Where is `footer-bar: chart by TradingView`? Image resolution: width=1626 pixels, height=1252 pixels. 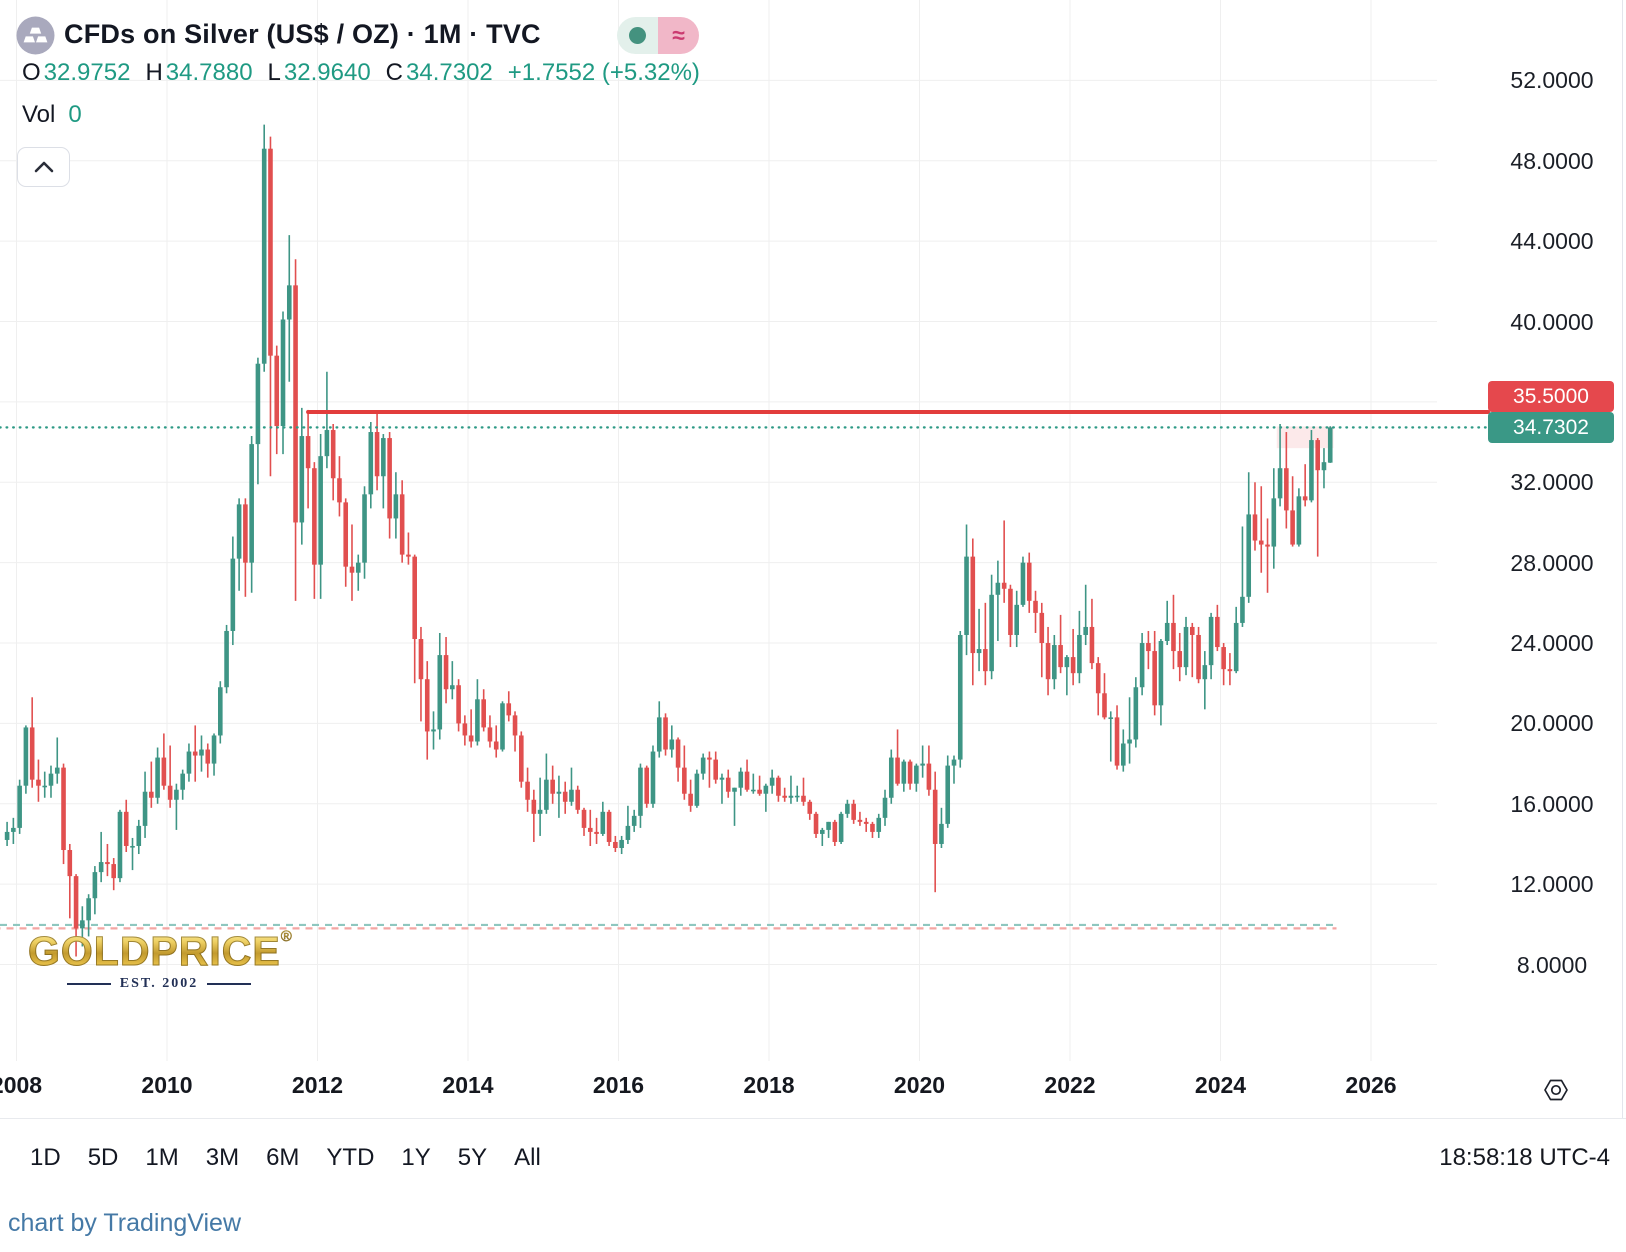 footer-bar: chart by TradingView is located at coordinates (813, 1224).